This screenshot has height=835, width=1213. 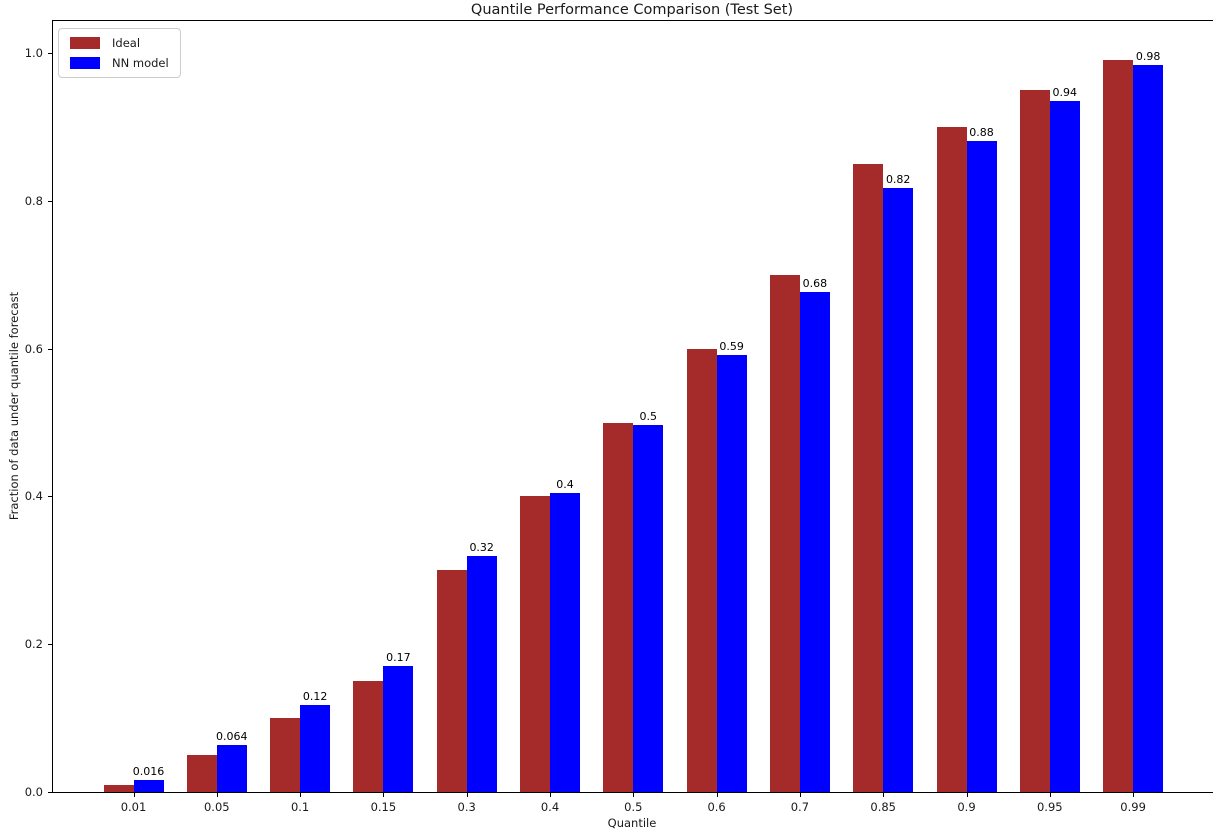 I want to click on x-tick-label: 0.9, so click(x=966, y=807).